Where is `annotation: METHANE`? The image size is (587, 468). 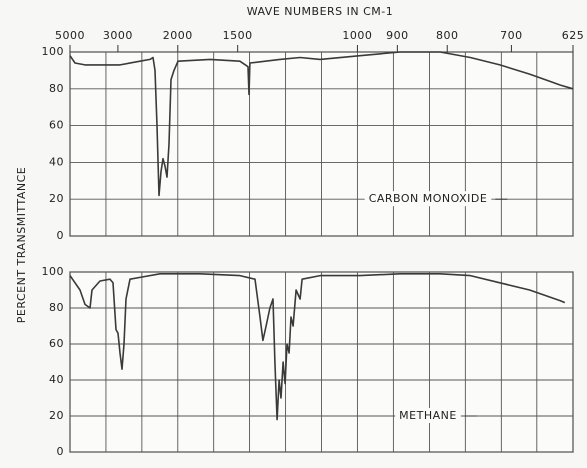
annotation: METHANE is located at coordinates (428, 415).